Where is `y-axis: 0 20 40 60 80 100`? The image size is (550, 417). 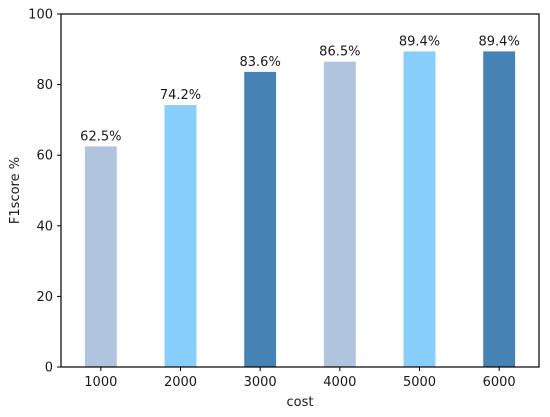 y-axis: 0 20 40 60 80 100 is located at coordinates (44, 192).